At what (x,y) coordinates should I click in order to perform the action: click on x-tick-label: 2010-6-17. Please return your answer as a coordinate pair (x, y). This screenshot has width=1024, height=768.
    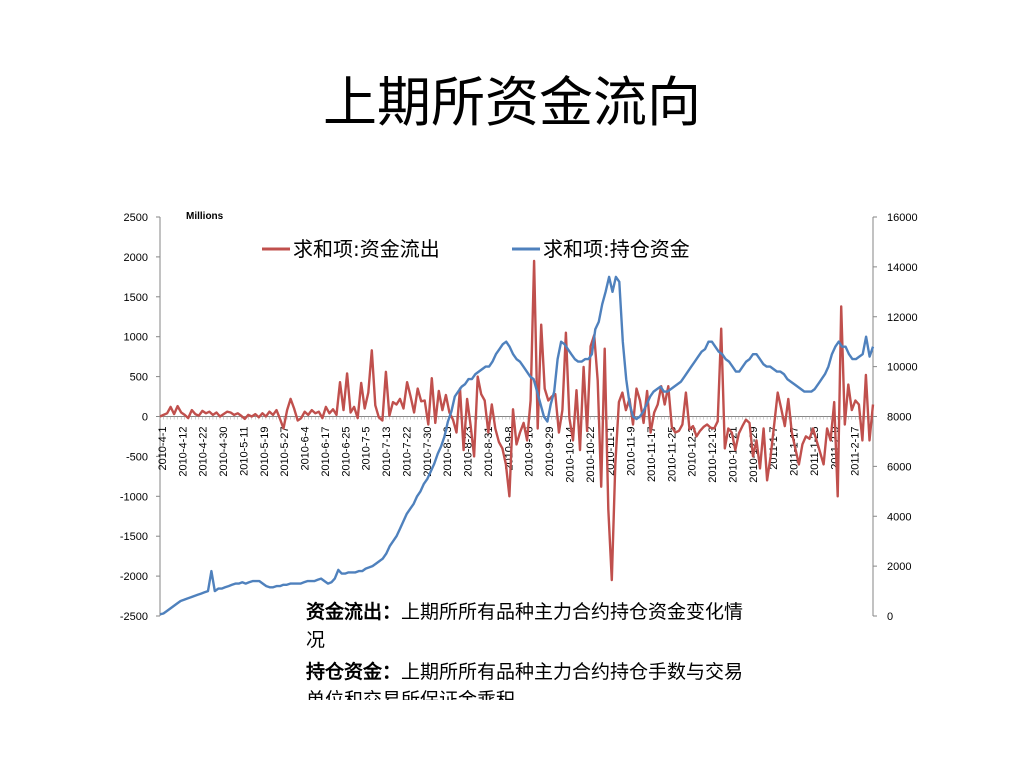
    Looking at the image, I should click on (326, 452).